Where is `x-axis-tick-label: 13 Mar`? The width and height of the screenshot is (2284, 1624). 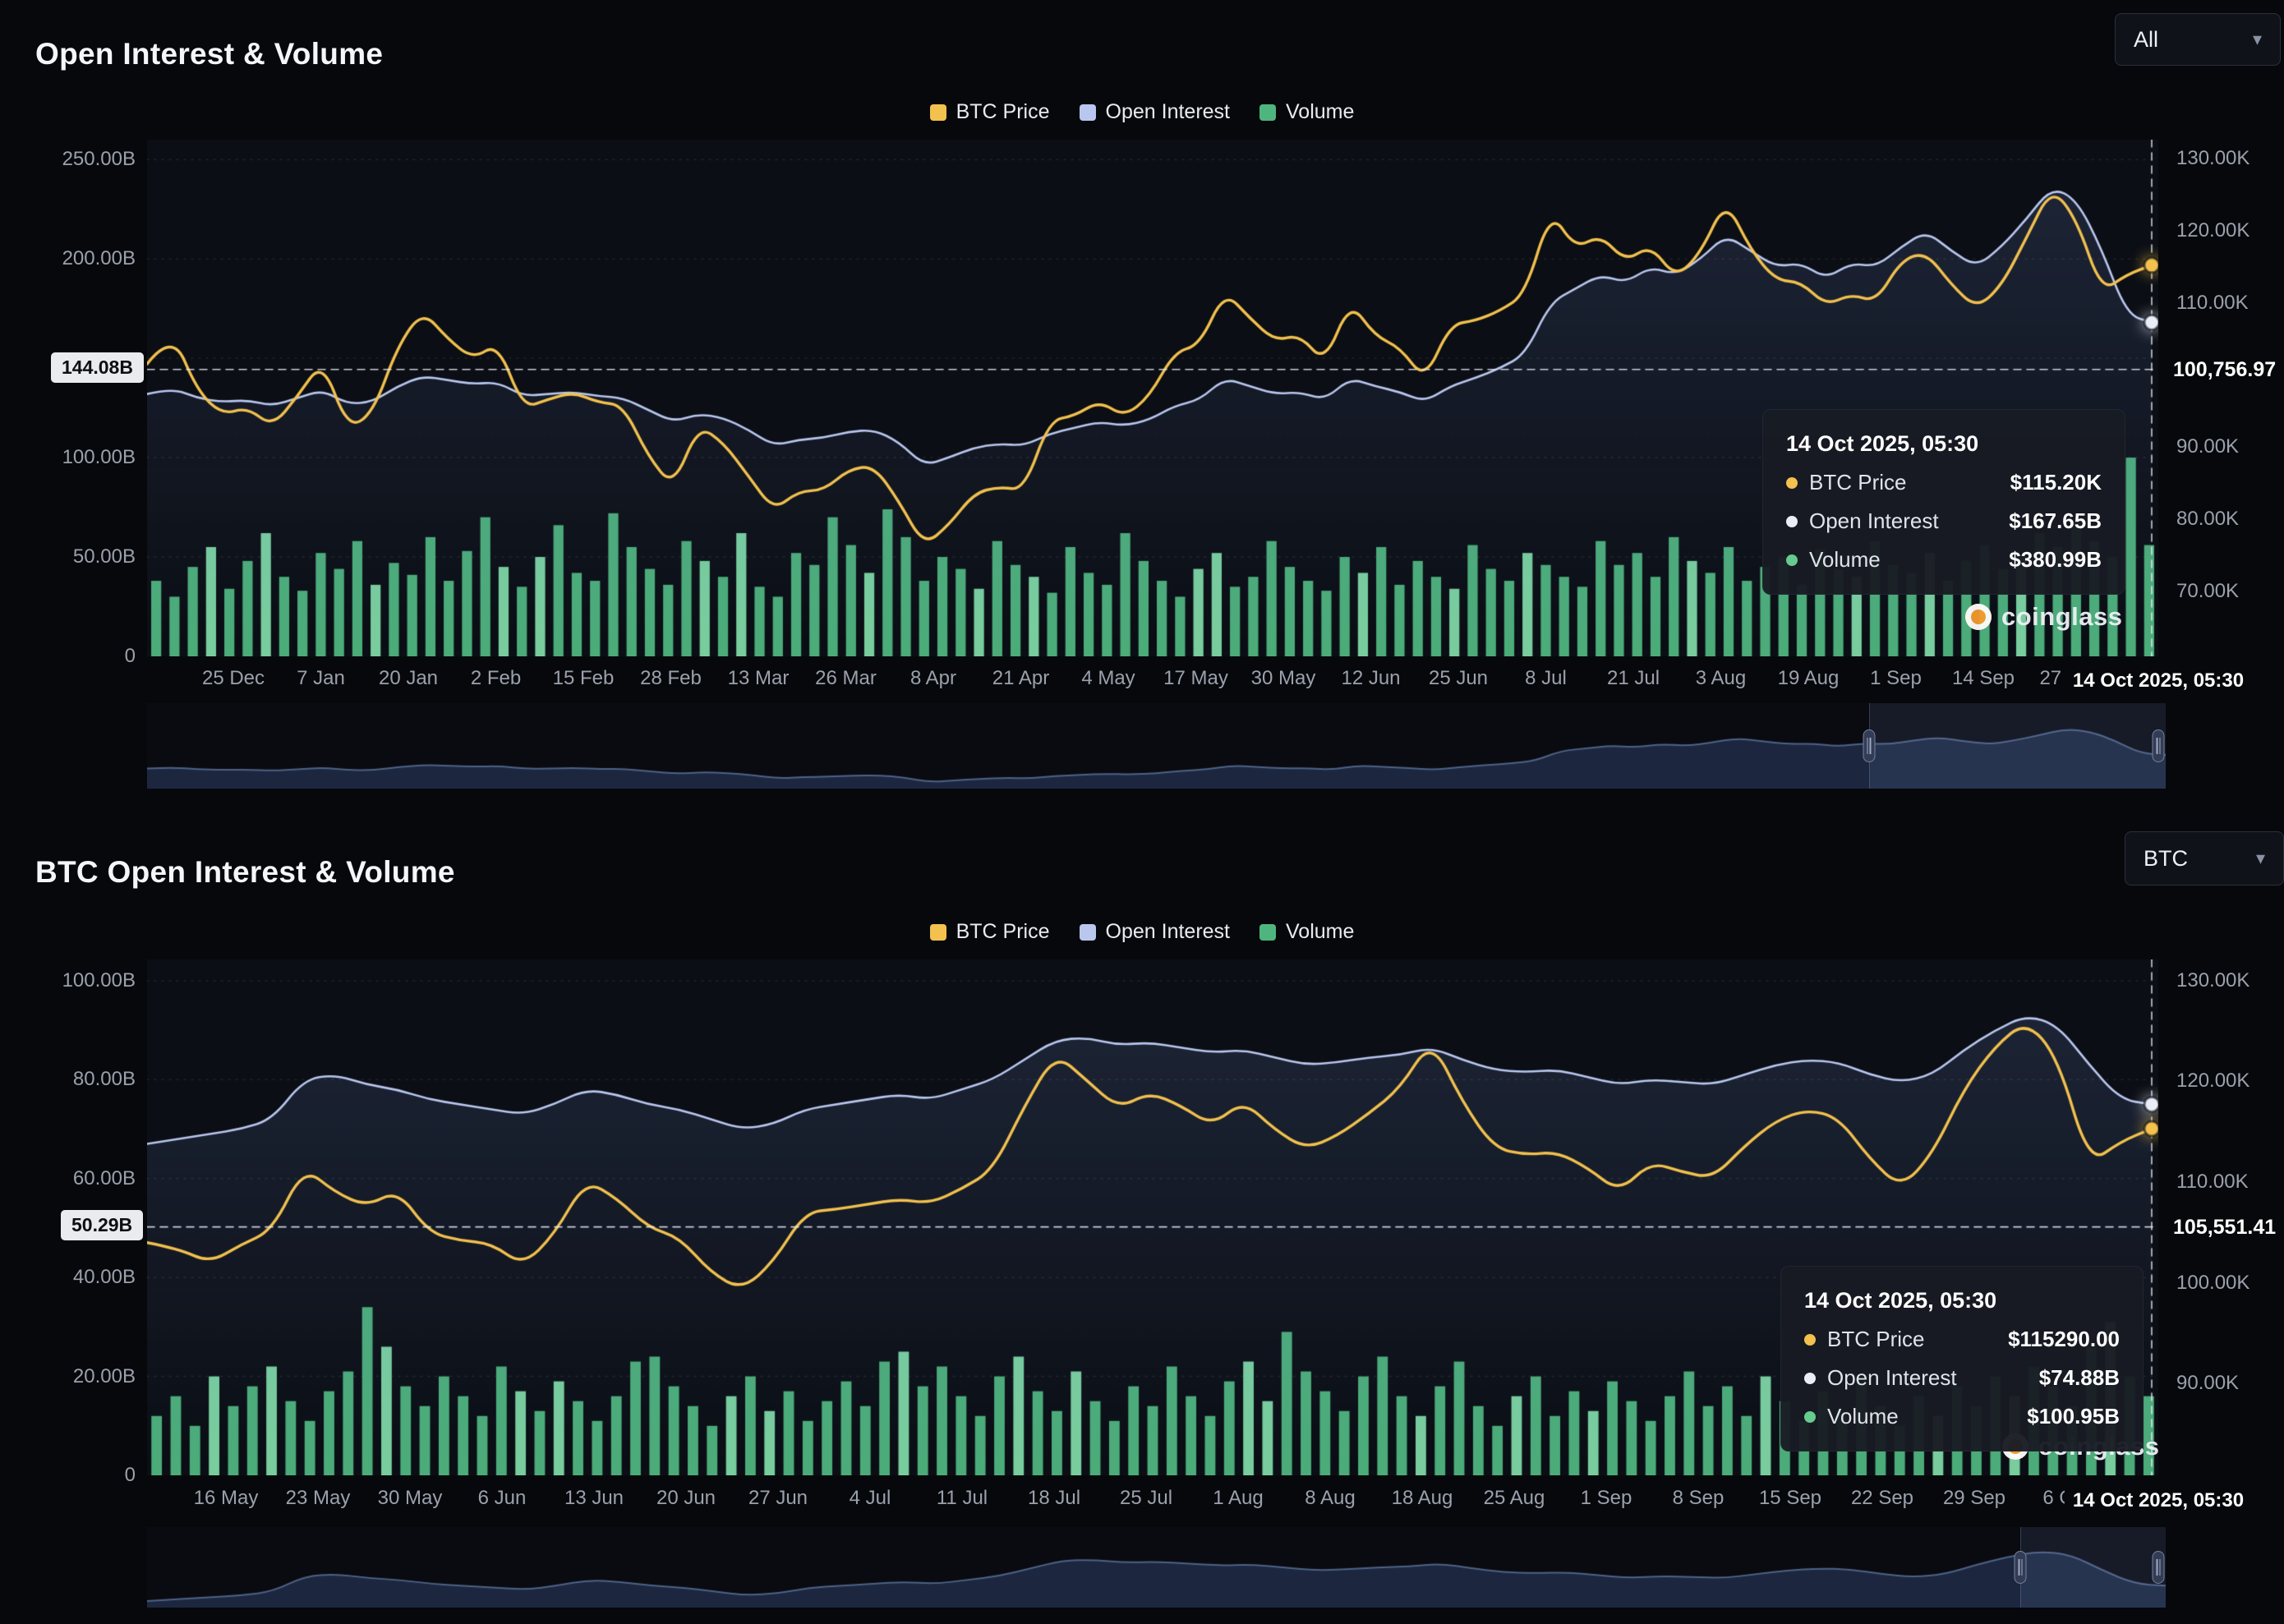
x-axis-tick-label: 13 Mar is located at coordinates (759, 678).